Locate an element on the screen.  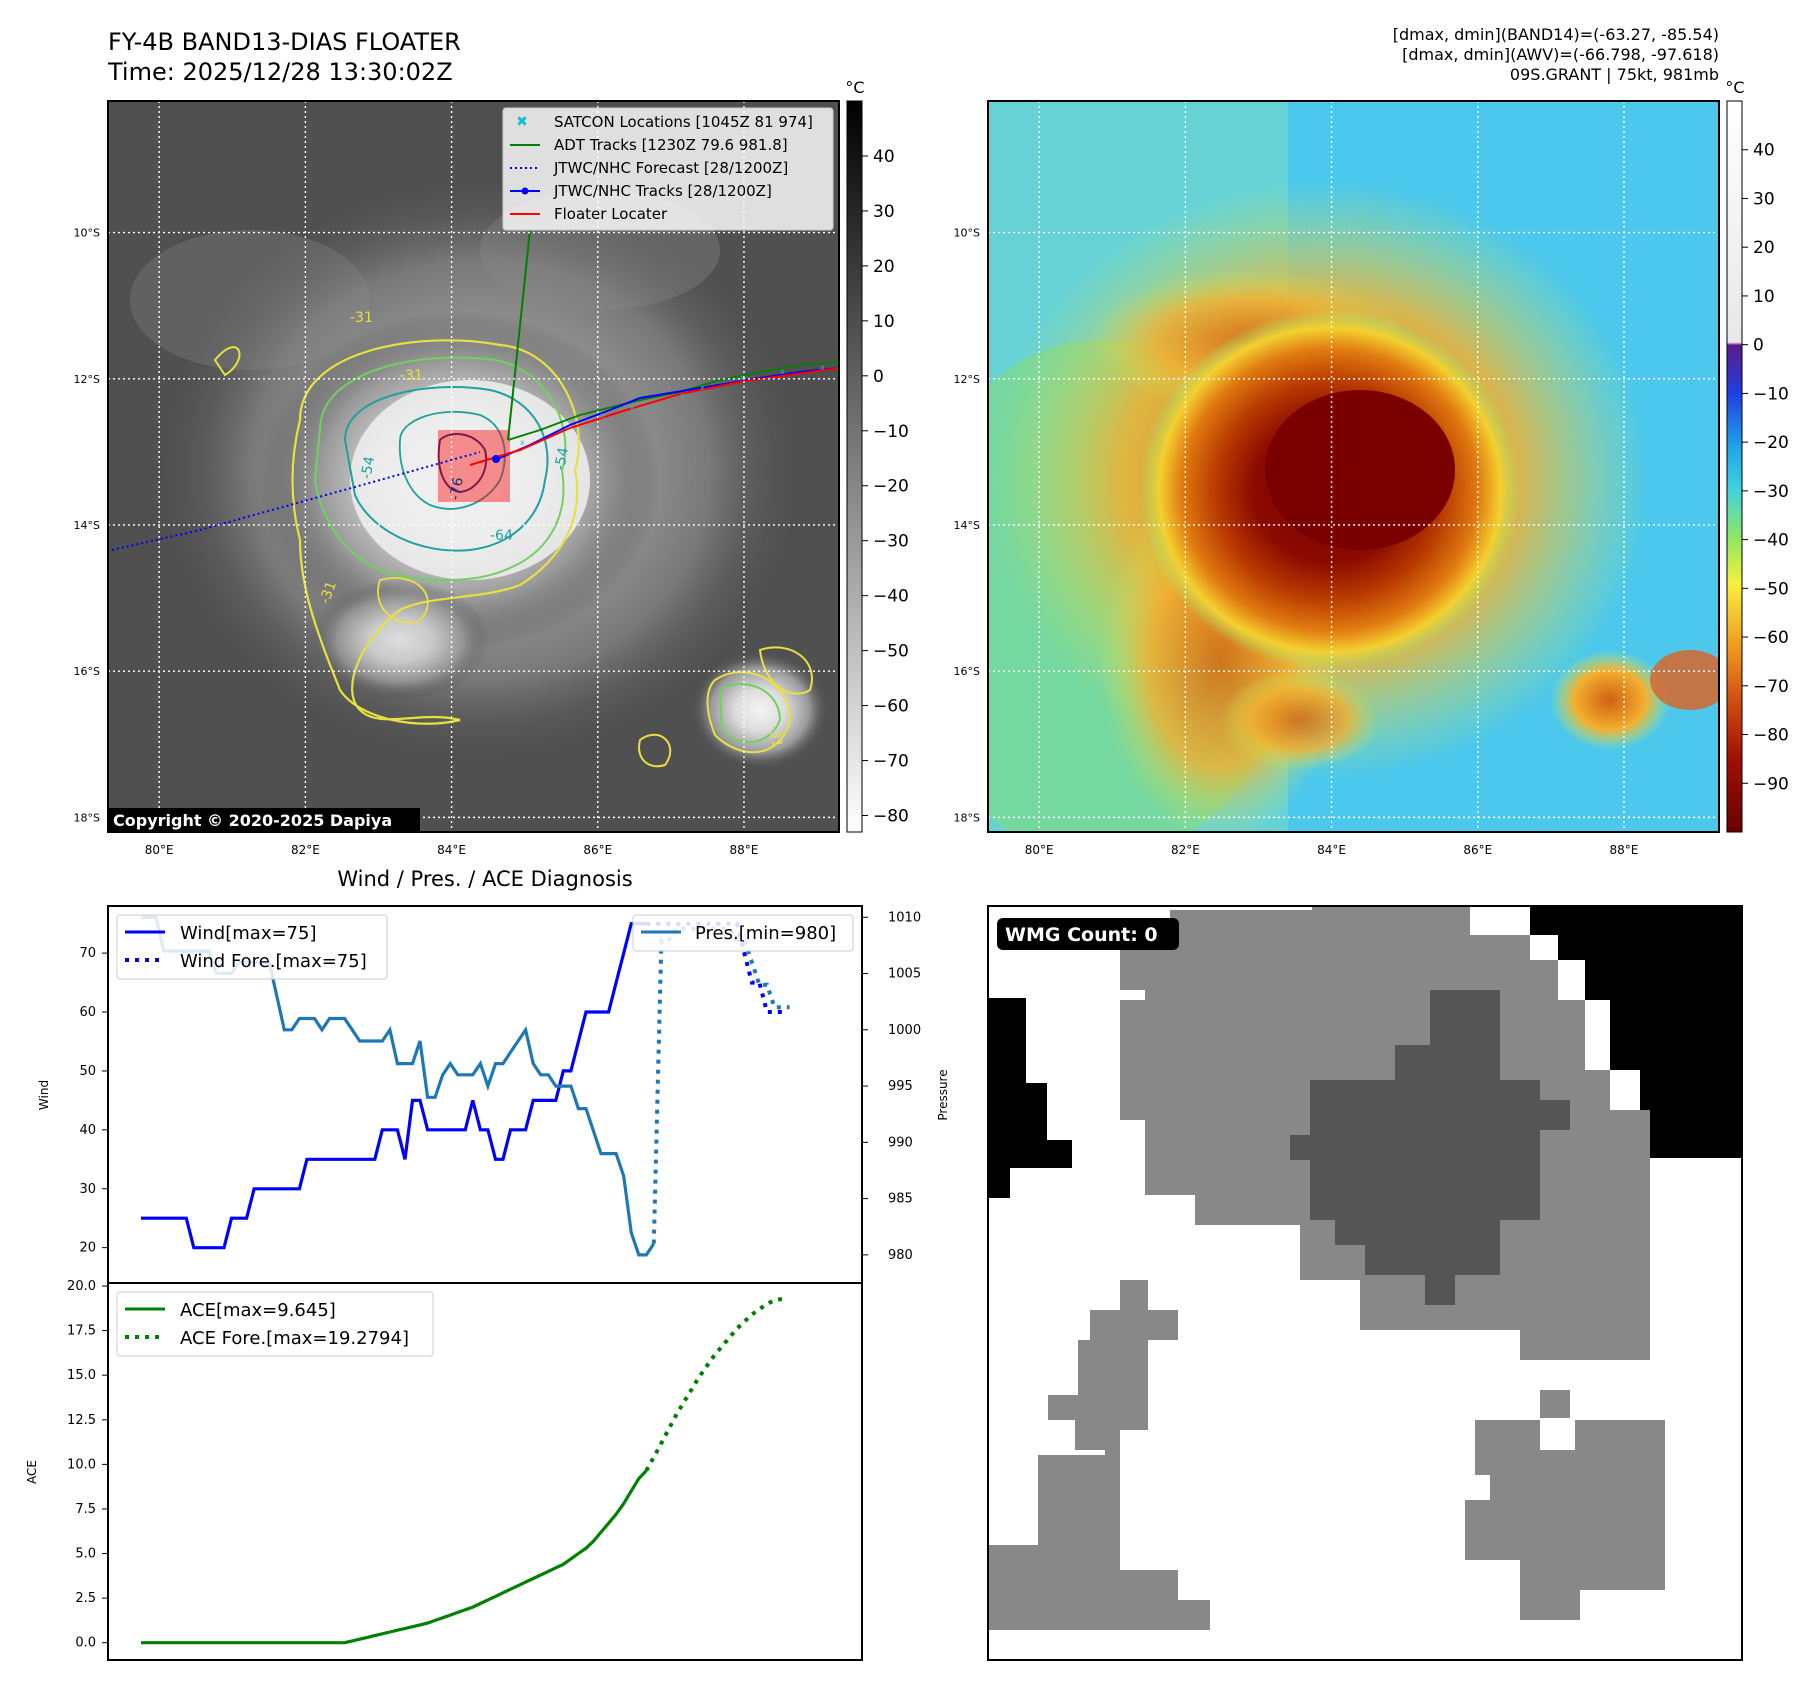
lat-tick-label: 16°S is located at coordinates (87, 671).